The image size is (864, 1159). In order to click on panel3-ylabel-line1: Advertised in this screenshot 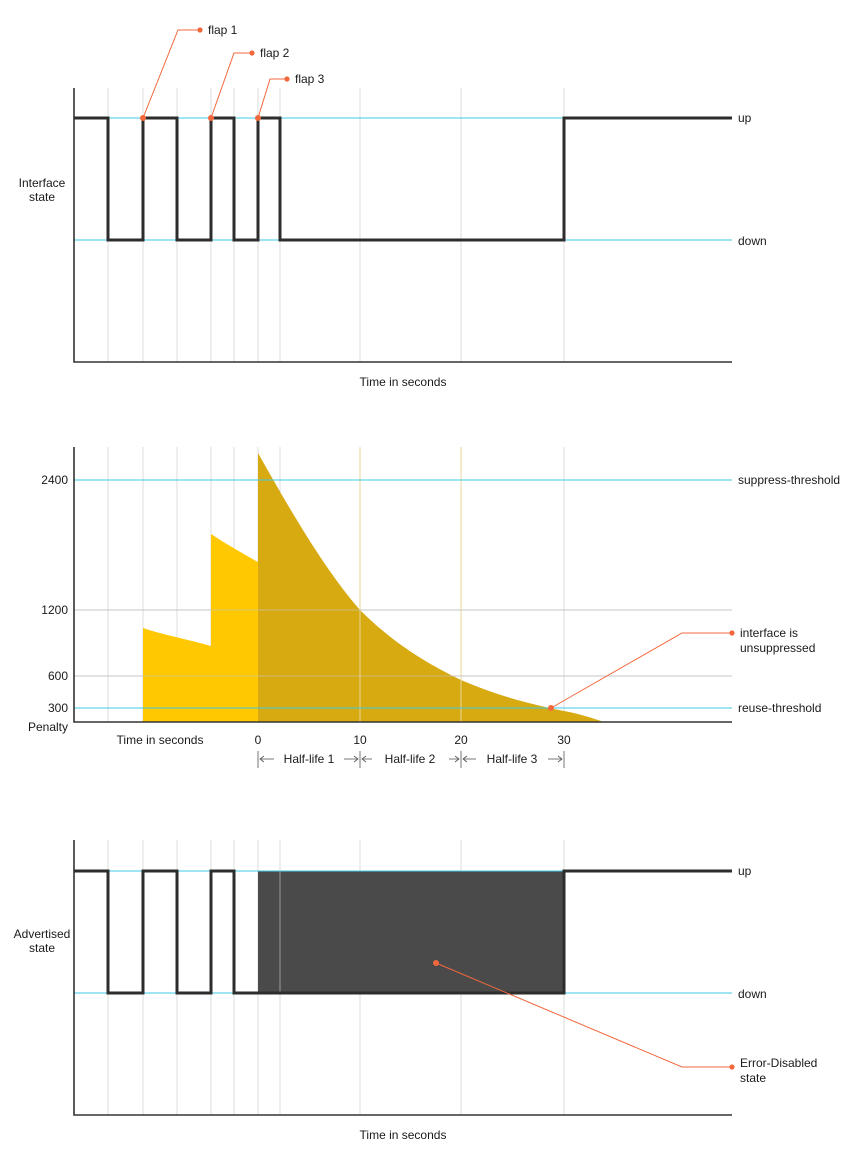, I will do `click(42, 934)`.